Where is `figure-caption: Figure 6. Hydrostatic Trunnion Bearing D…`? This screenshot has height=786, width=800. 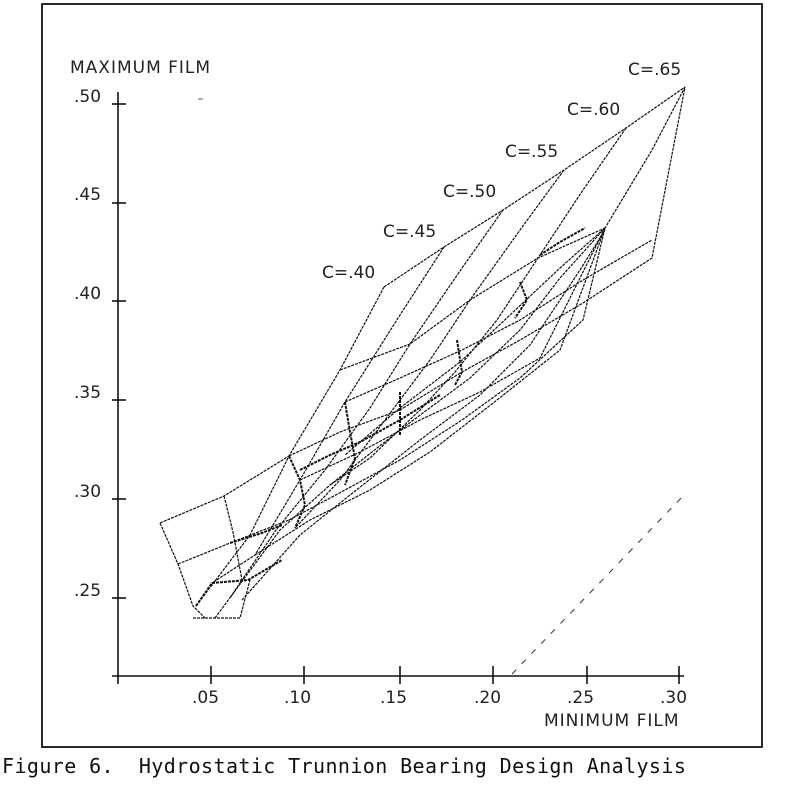 figure-caption: Figure 6. Hydrostatic Trunnion Bearing D… is located at coordinates (344, 766).